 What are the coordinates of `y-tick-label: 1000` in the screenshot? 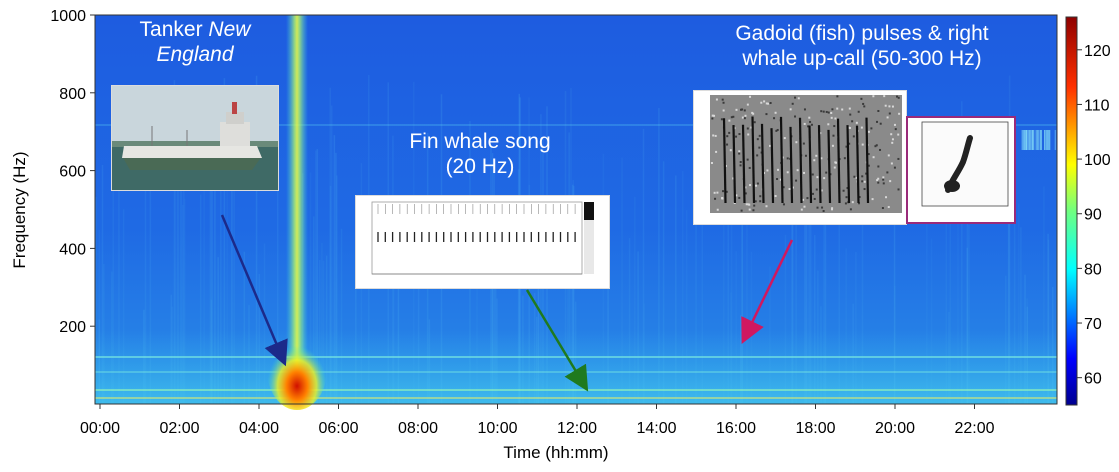 It's located at (68, 16).